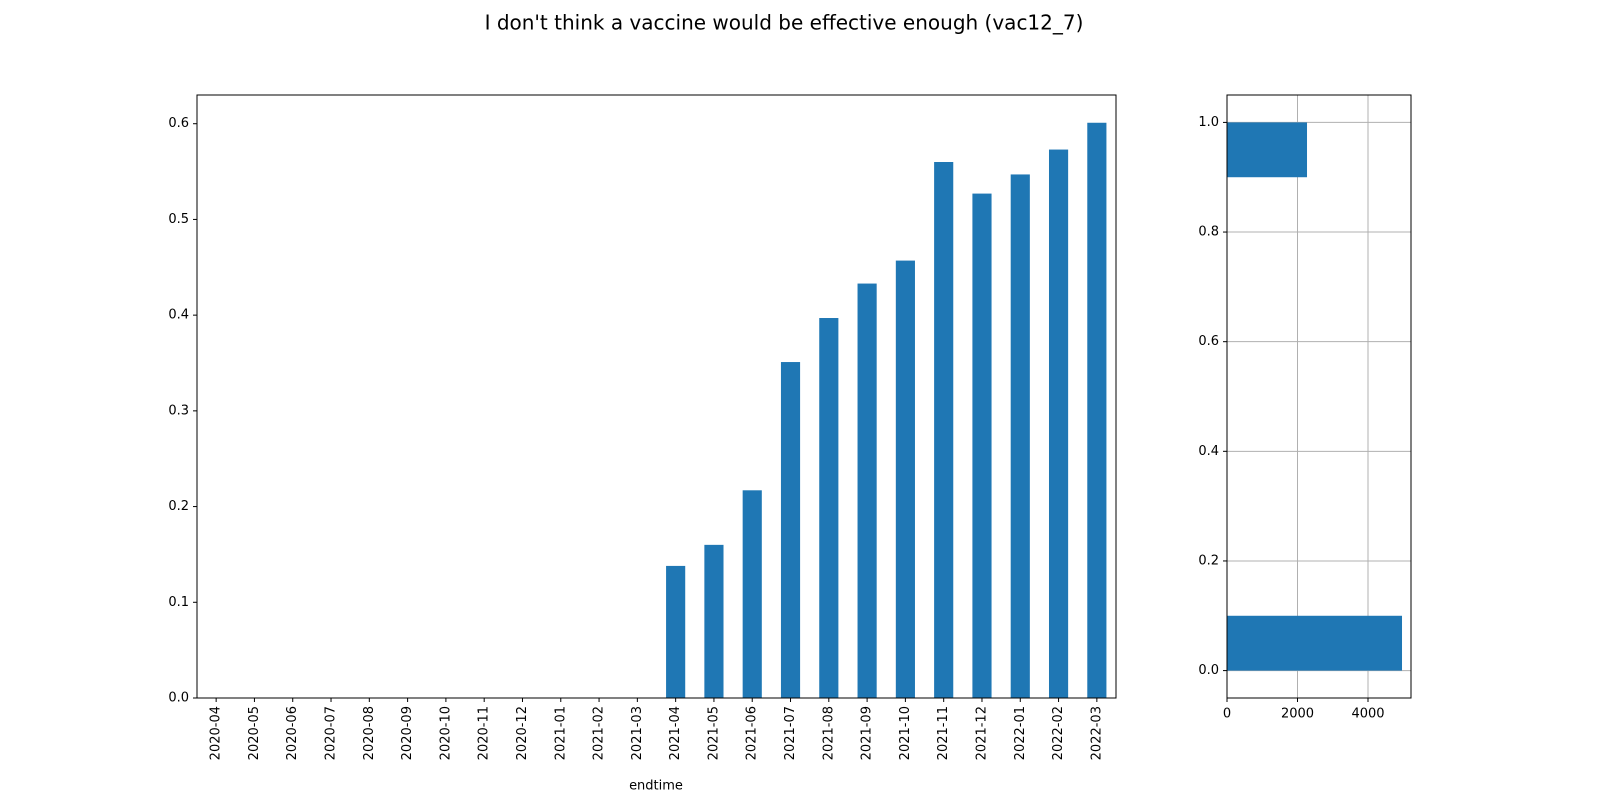 The height and width of the screenshot is (800, 1600). What do you see at coordinates (178, 219) in the screenshot?
I see `y-tick-label: 0.5` at bounding box center [178, 219].